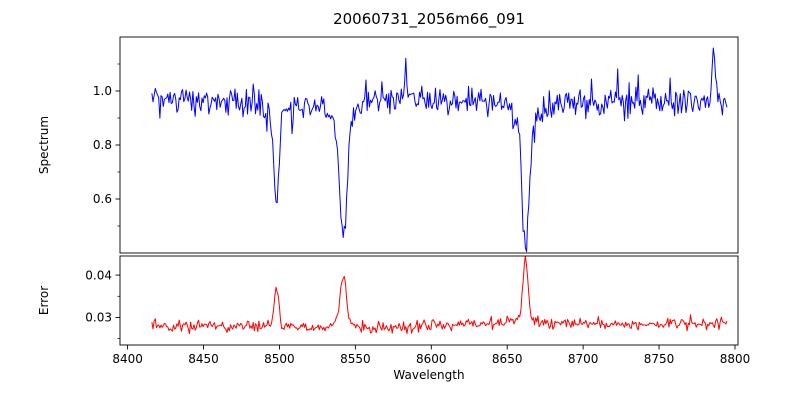 The image size is (800, 400). I want to click on x-tick-label: 8750, so click(659, 359).